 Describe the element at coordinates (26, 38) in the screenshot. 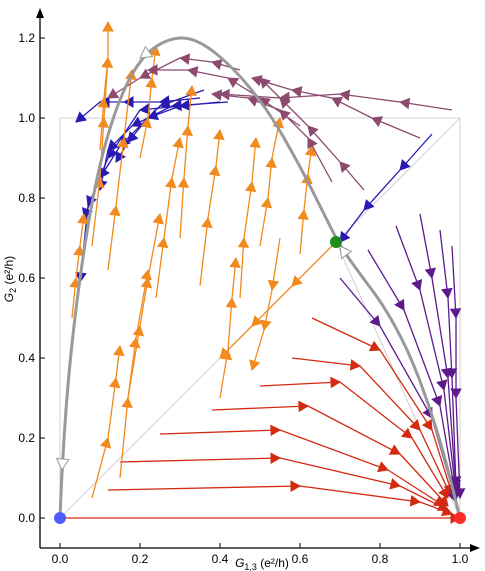

I see `y-tick-label: 1.2` at that location.